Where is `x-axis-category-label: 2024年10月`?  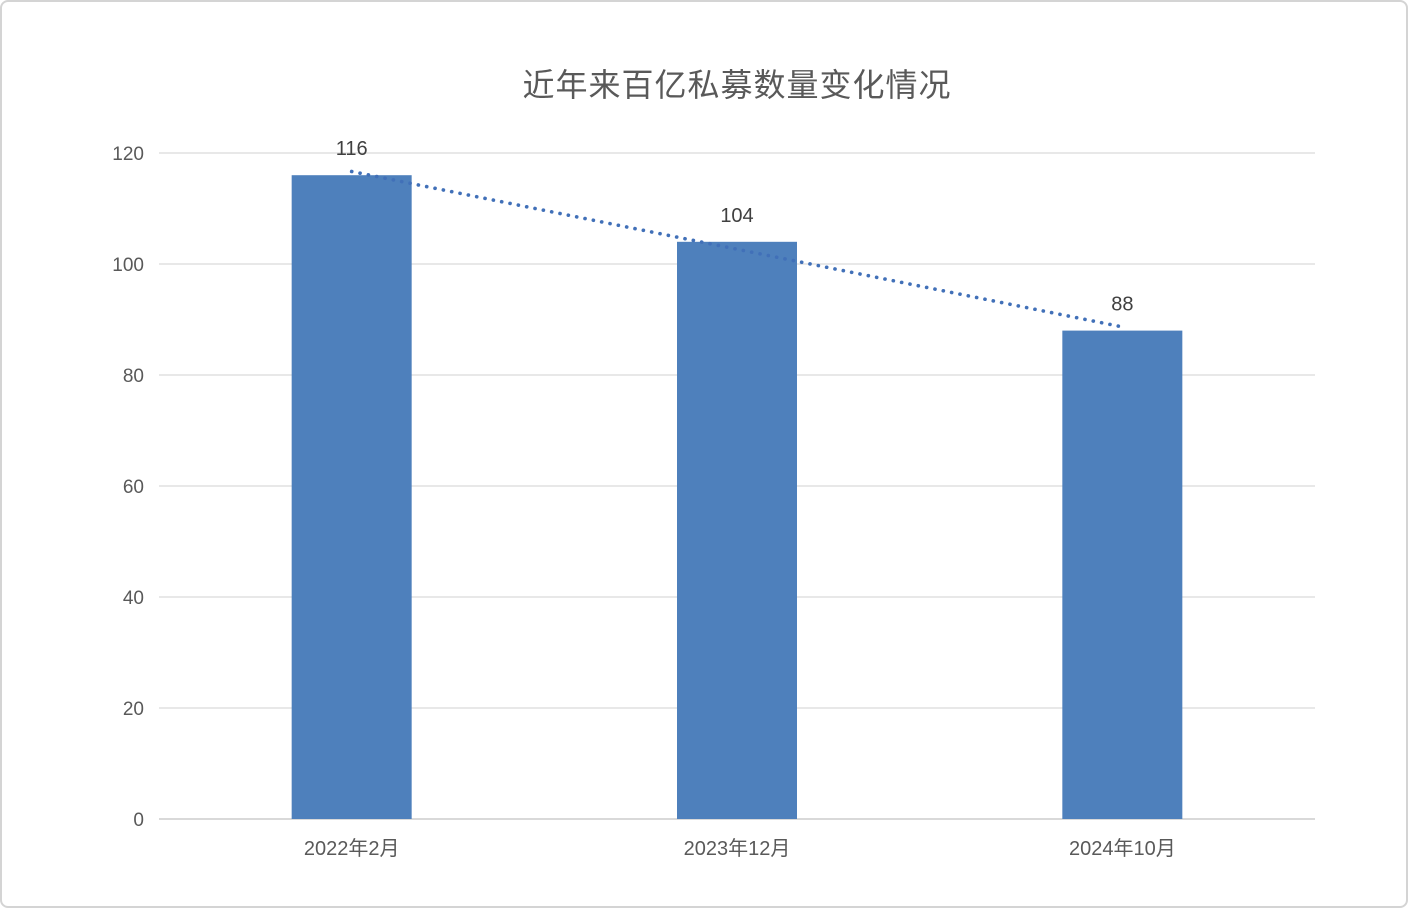 x-axis-category-label: 2024年10月 is located at coordinates (1122, 848).